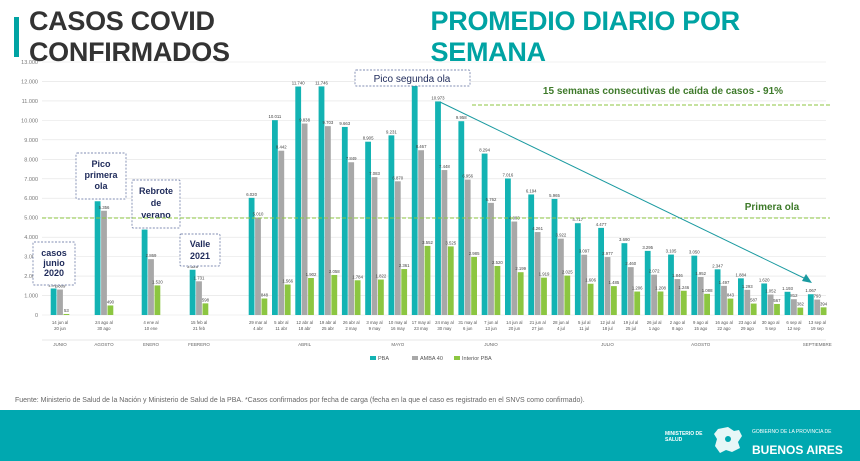 The image size is (860, 461). What do you see at coordinates (31, 160) in the screenshot?
I see `y-tick-label: 8.000` at bounding box center [31, 160].